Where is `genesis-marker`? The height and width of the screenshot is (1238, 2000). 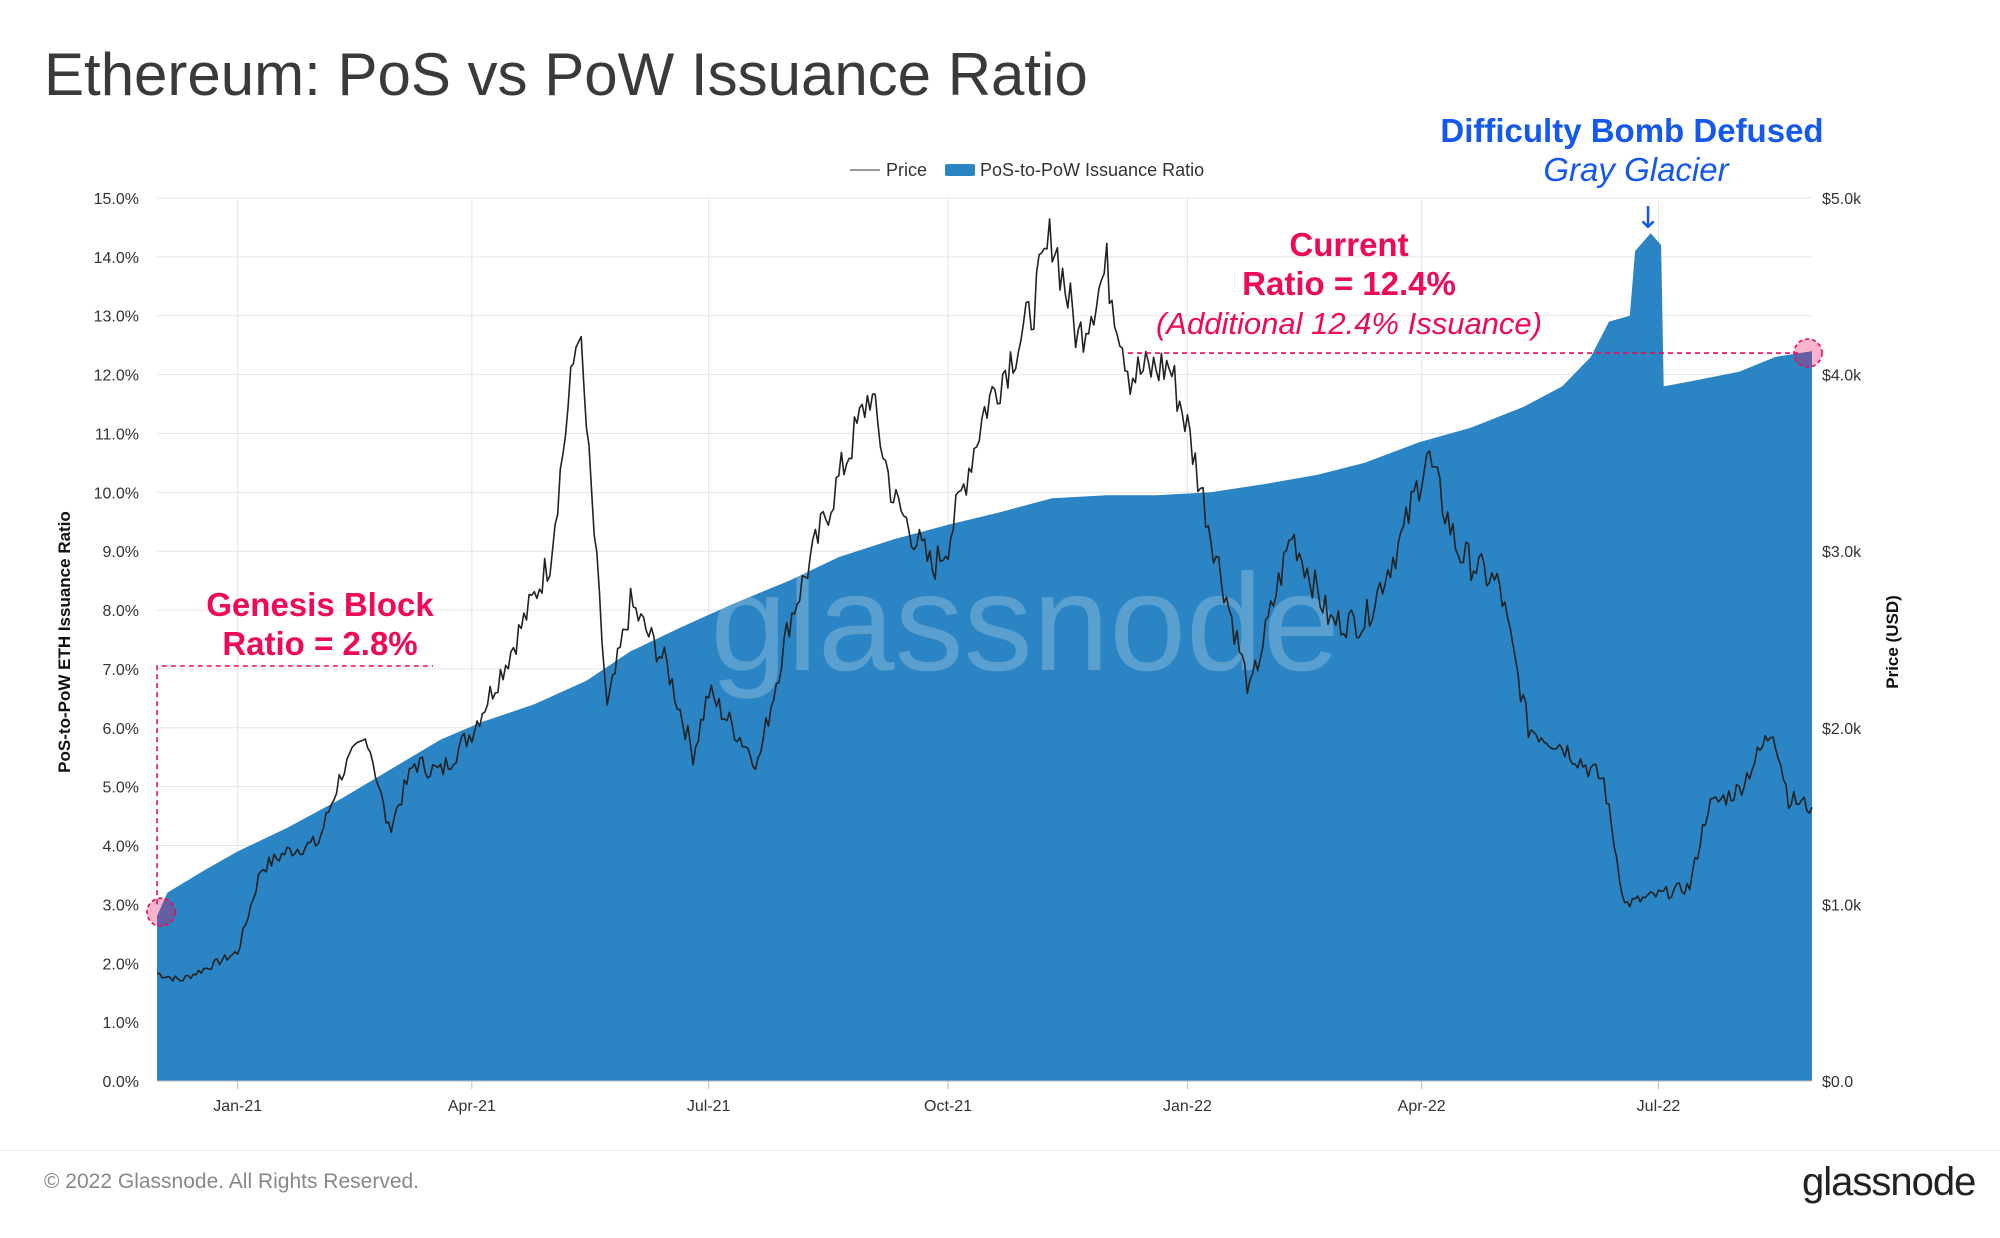 genesis-marker is located at coordinates (161, 912).